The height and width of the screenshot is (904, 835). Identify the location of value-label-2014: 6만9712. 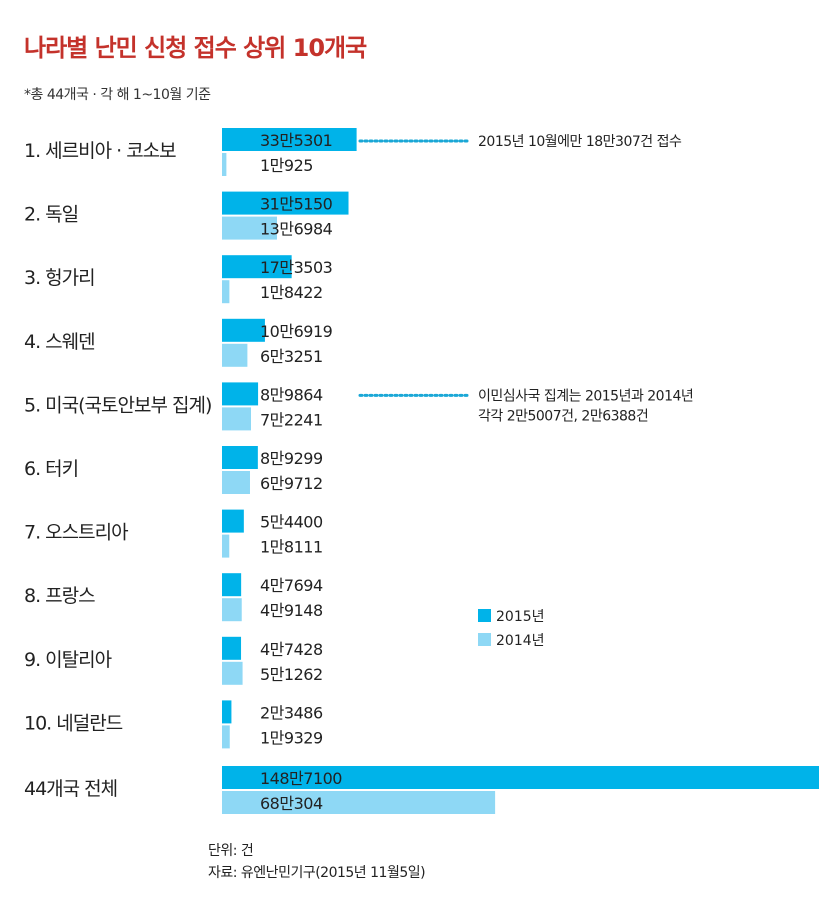
(291, 483).